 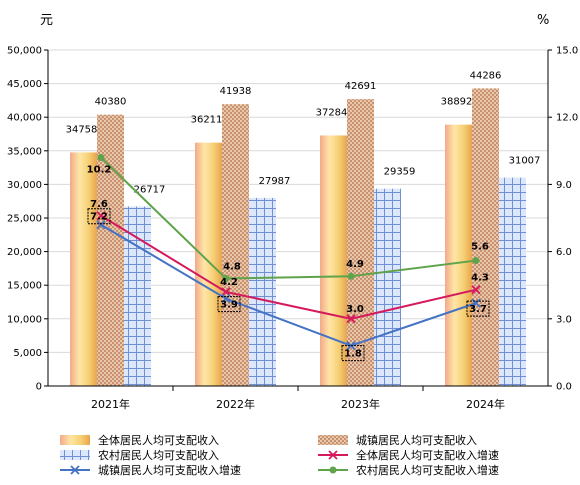 I want to click on line-value-label: 1.8, so click(x=353, y=354).